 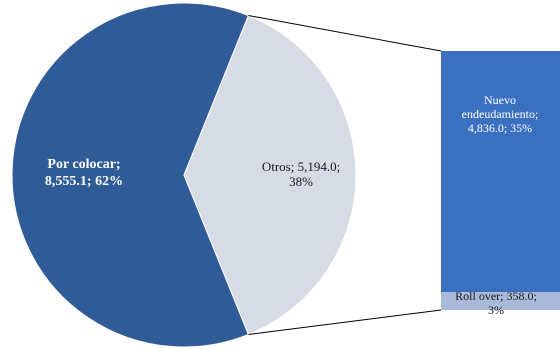 I want to click on connector-line-top, so click(x=345, y=33).